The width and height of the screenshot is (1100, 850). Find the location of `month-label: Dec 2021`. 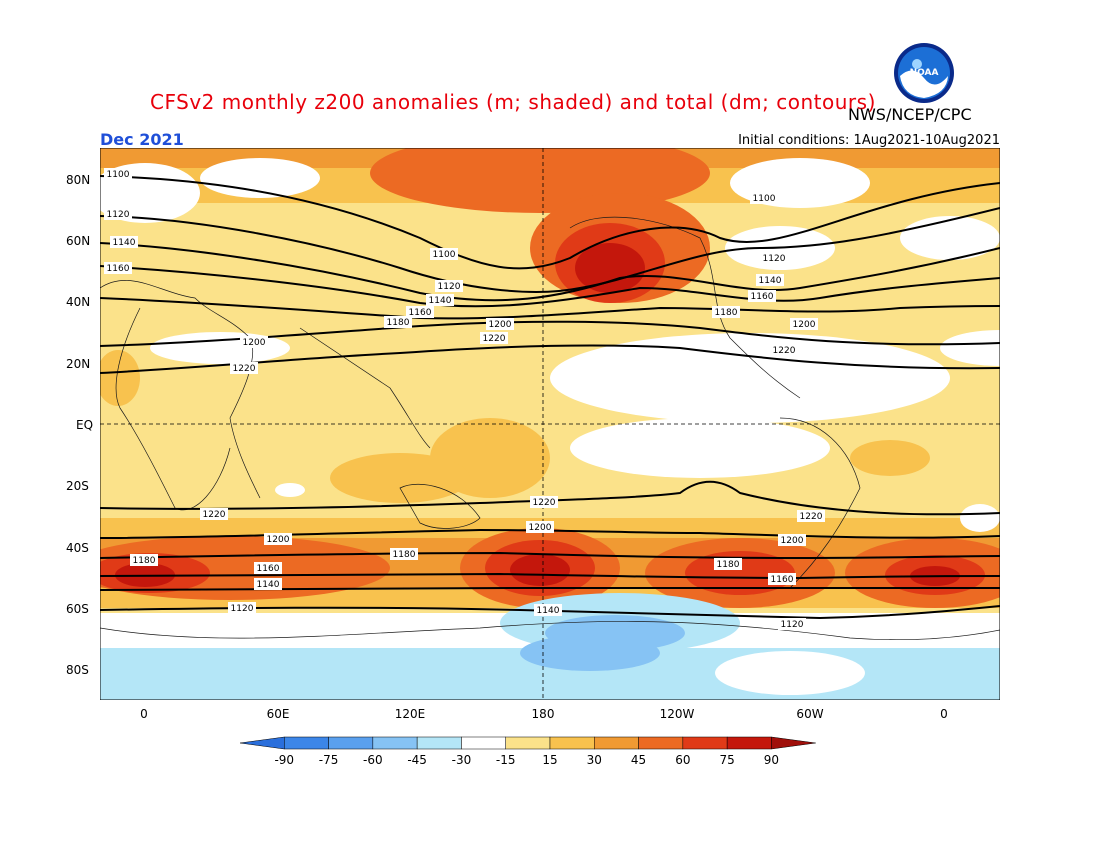

month-label: Dec 2021 is located at coordinates (142, 139).